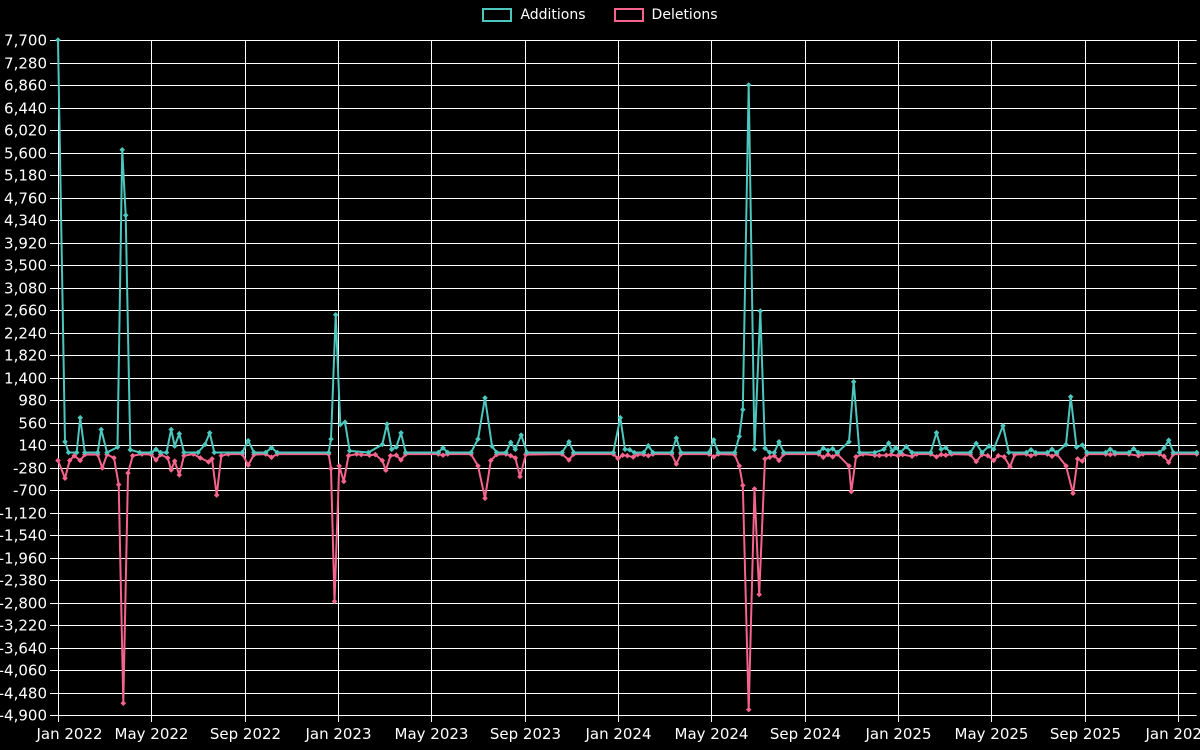  I want to click on y-tick-label: -3,640, so click(23, 649).